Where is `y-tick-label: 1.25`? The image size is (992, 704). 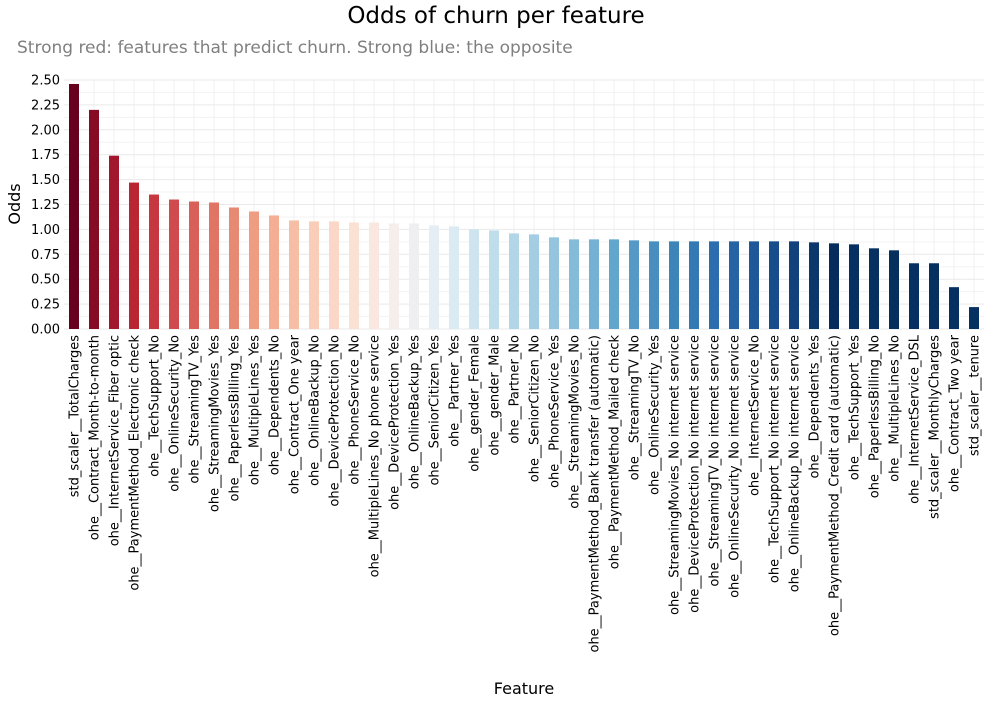 y-tick-label: 1.25 is located at coordinates (45, 205).